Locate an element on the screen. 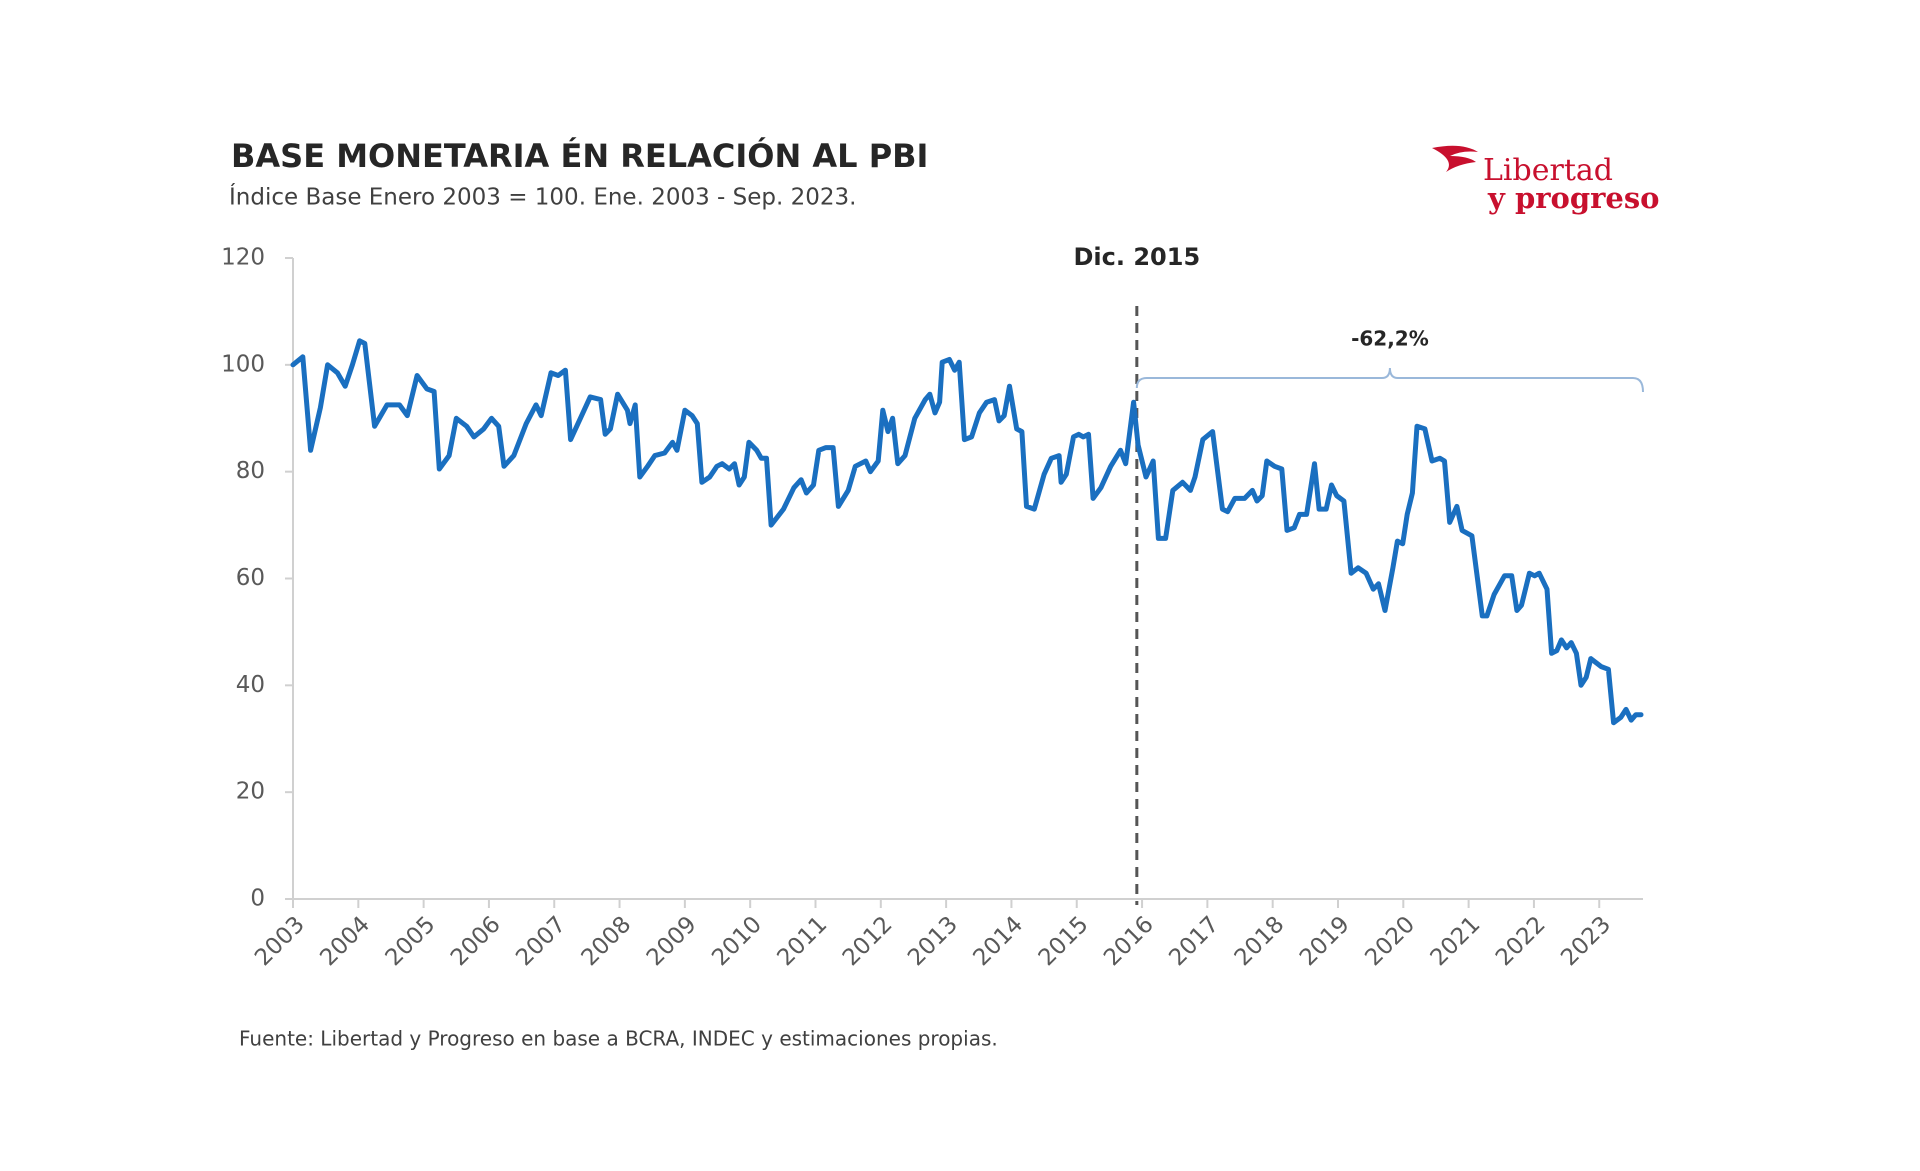  x-tick-label: 2019 is located at coordinates (1325, 941).